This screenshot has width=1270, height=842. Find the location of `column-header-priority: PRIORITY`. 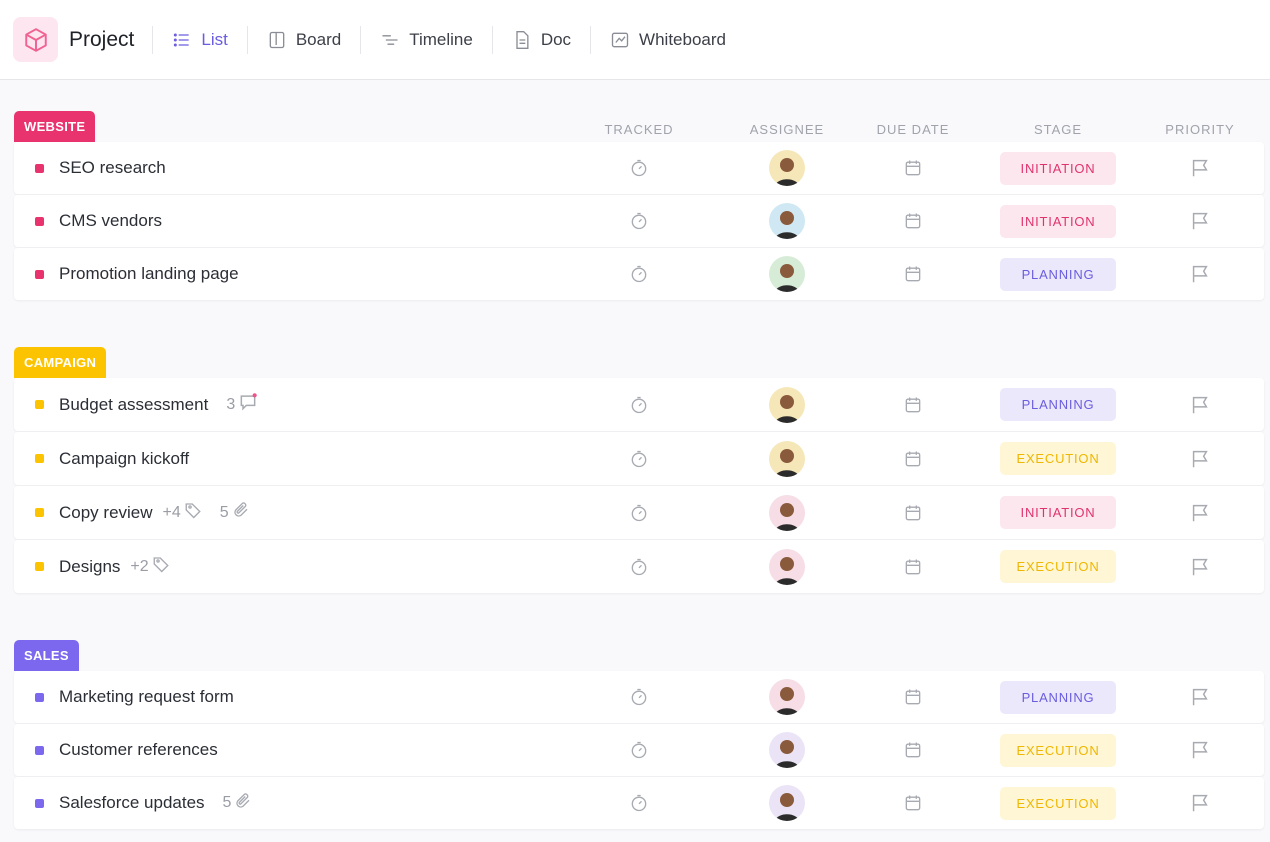

column-header-priority: PRIORITY is located at coordinates (1200, 129).